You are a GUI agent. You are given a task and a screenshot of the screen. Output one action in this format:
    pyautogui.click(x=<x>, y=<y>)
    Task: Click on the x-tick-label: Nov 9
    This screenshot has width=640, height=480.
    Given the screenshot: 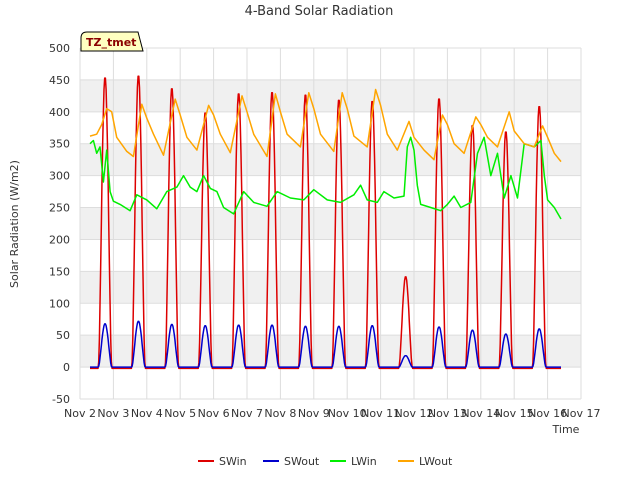 What is the action you would take?
    pyautogui.click(x=314, y=413)
    